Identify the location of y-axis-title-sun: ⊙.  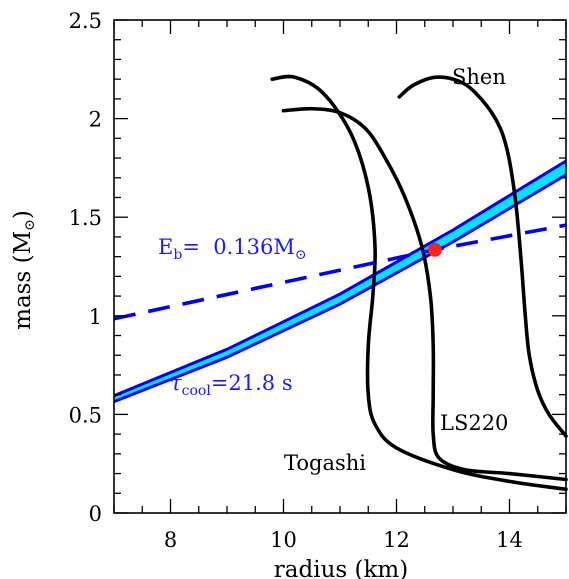
(30, 225).